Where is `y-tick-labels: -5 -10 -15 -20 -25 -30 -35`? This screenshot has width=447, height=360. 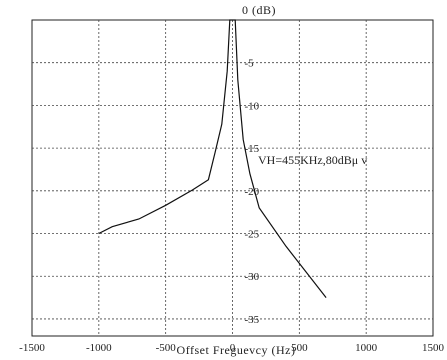
y-tick-labels: -5 -10 -15 -20 -25 -30 -35 is located at coordinates (252, 192).